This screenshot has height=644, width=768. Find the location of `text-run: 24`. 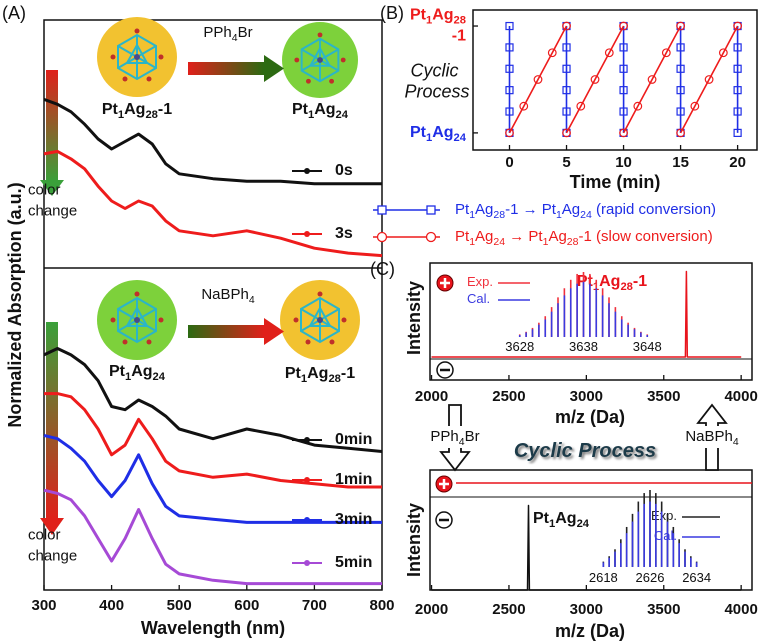

text-run: 24 is located at coordinates (499, 242).